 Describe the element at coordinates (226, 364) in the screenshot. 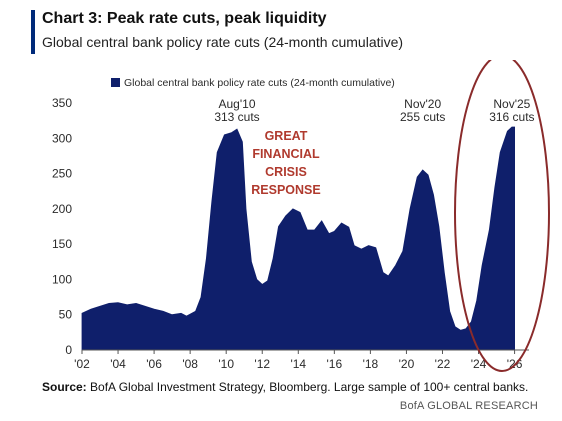

I see `x-tick-label: '10` at that location.